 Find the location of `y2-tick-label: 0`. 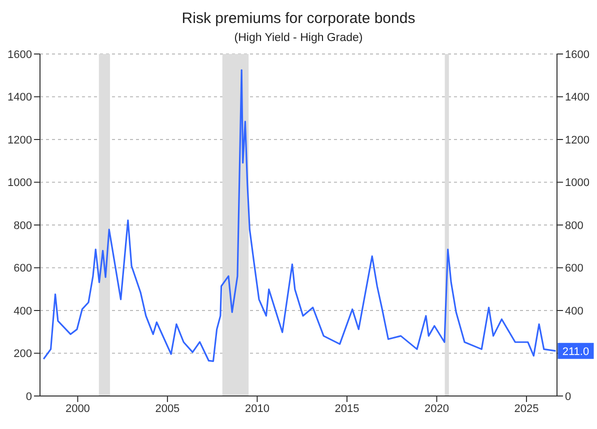

y2-tick-label: 0 is located at coordinates (568, 396).